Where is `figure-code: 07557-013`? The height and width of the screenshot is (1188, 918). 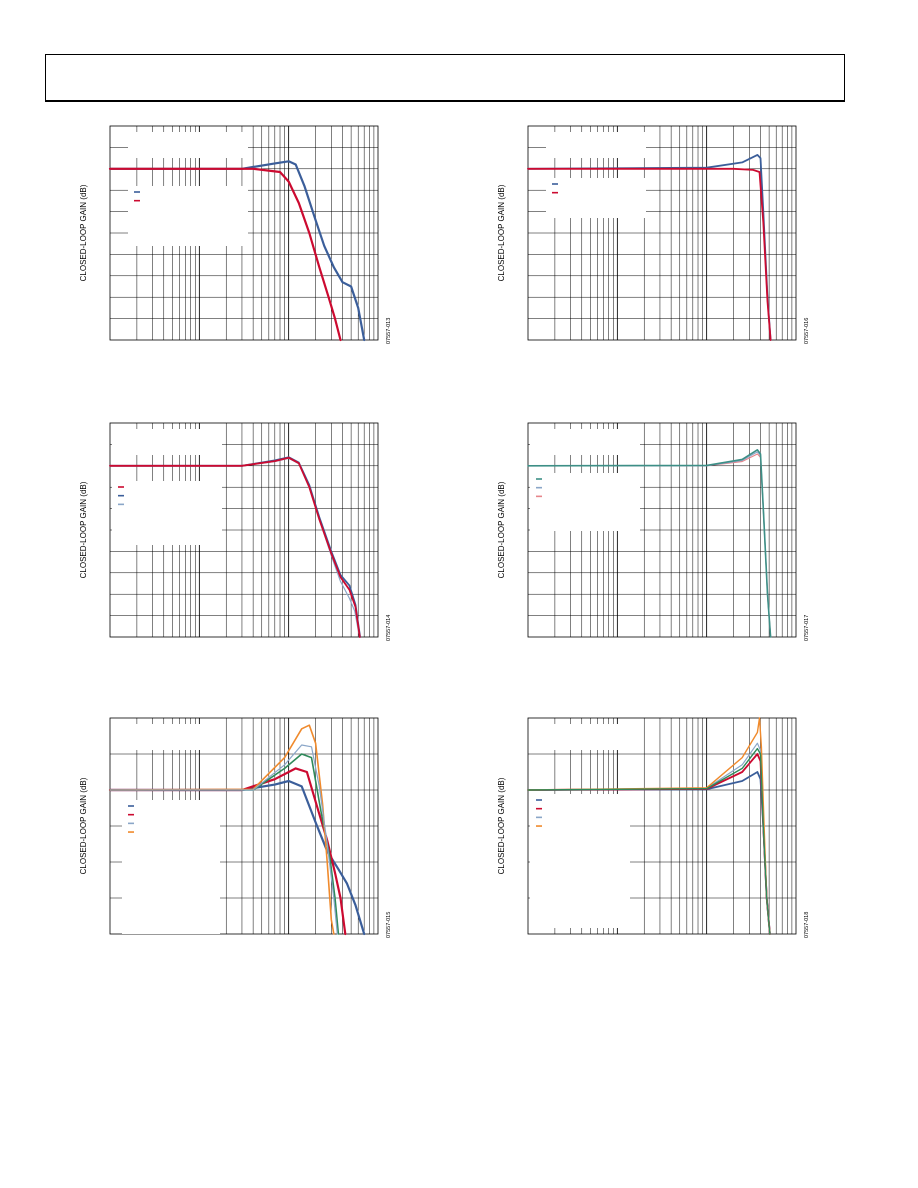
figure-code: 07557-013 is located at coordinates (389, 331).